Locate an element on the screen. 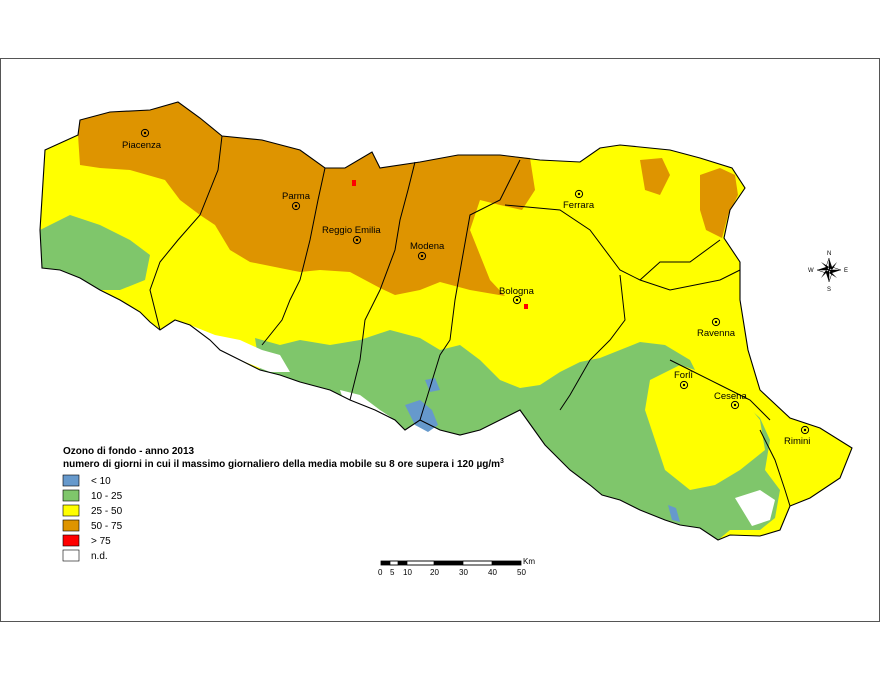 The width and height of the screenshot is (882, 682). svg-text: Reggio Emilia is located at coordinates (351, 230).